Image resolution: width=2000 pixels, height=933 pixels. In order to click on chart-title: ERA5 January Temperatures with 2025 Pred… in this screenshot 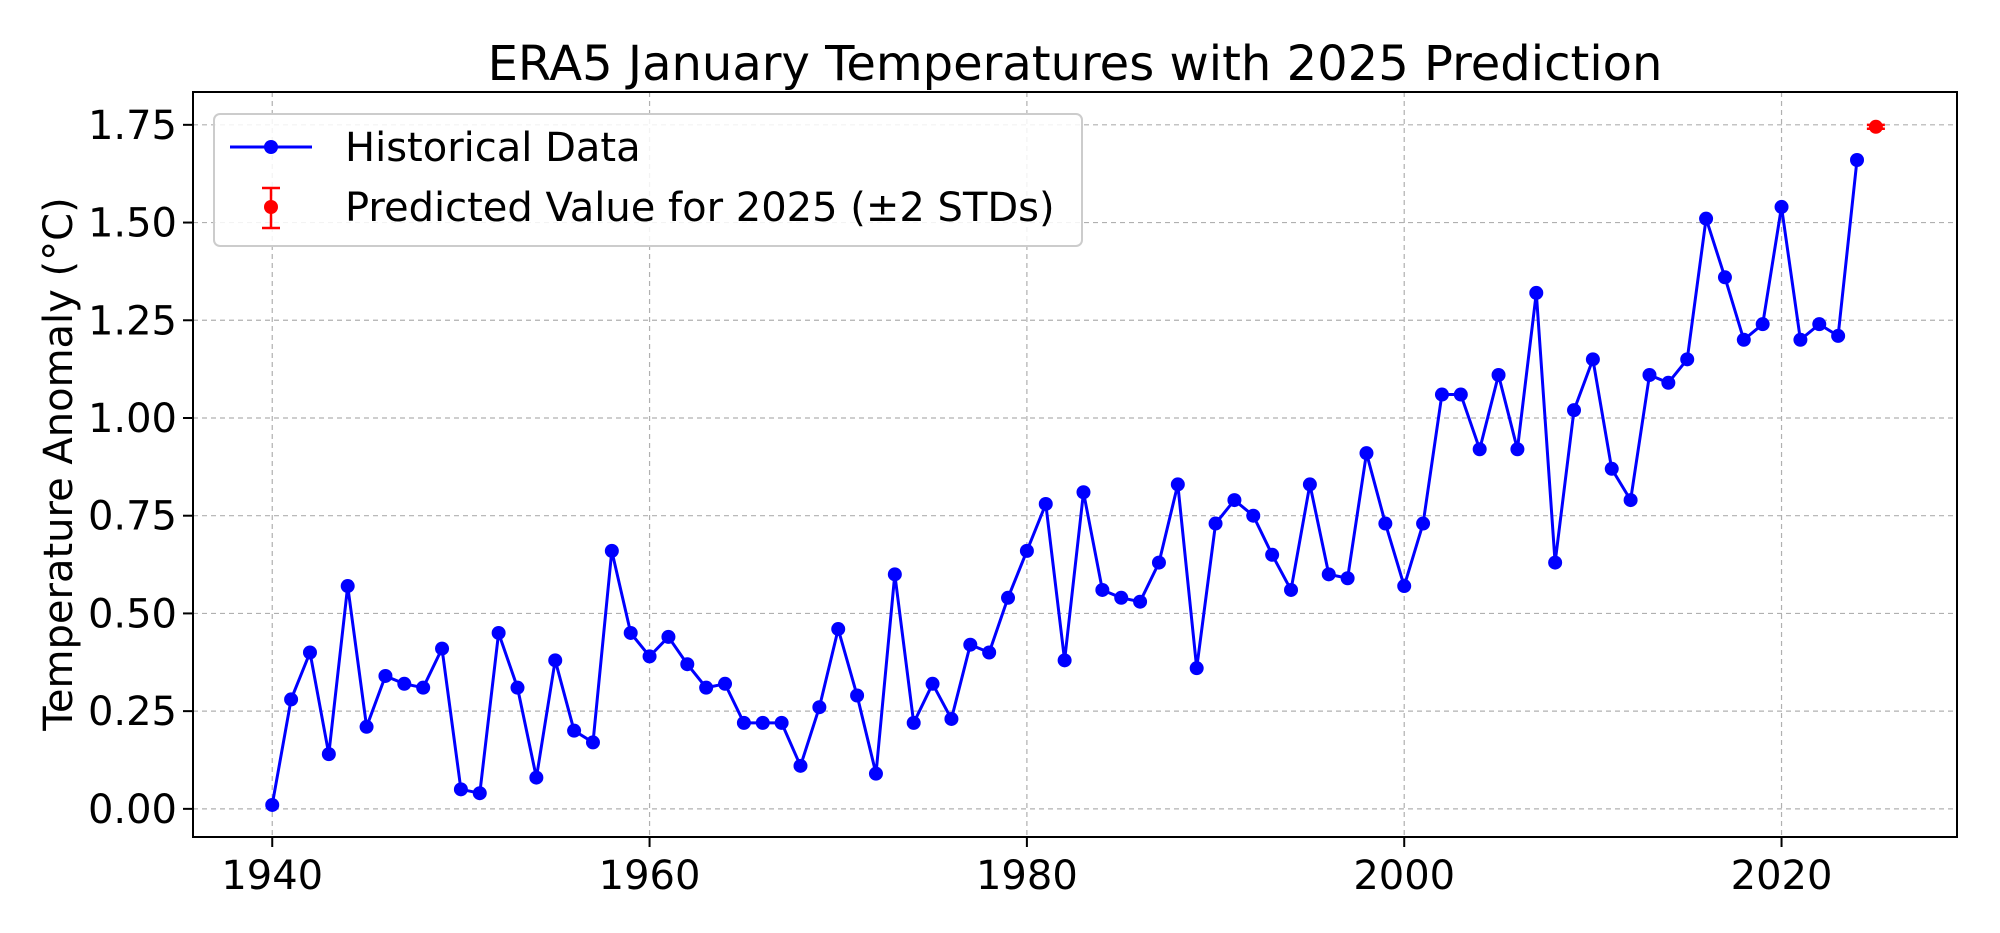, I will do `click(1075, 64)`.